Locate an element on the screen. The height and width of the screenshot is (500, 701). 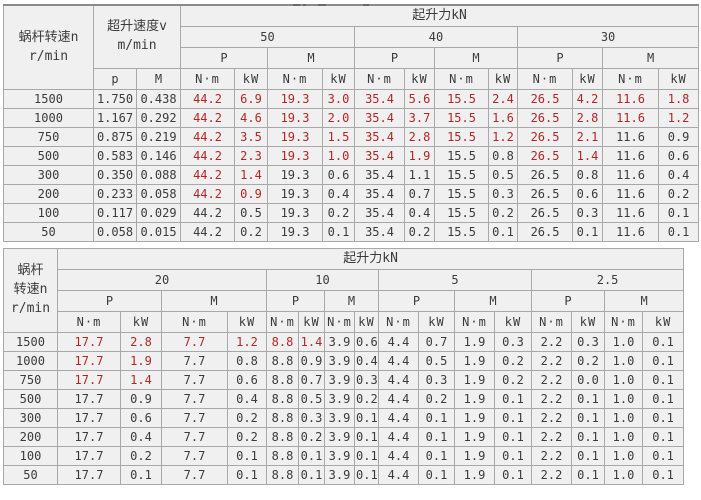
speed-sub-header: p is located at coordinates (115, 79).